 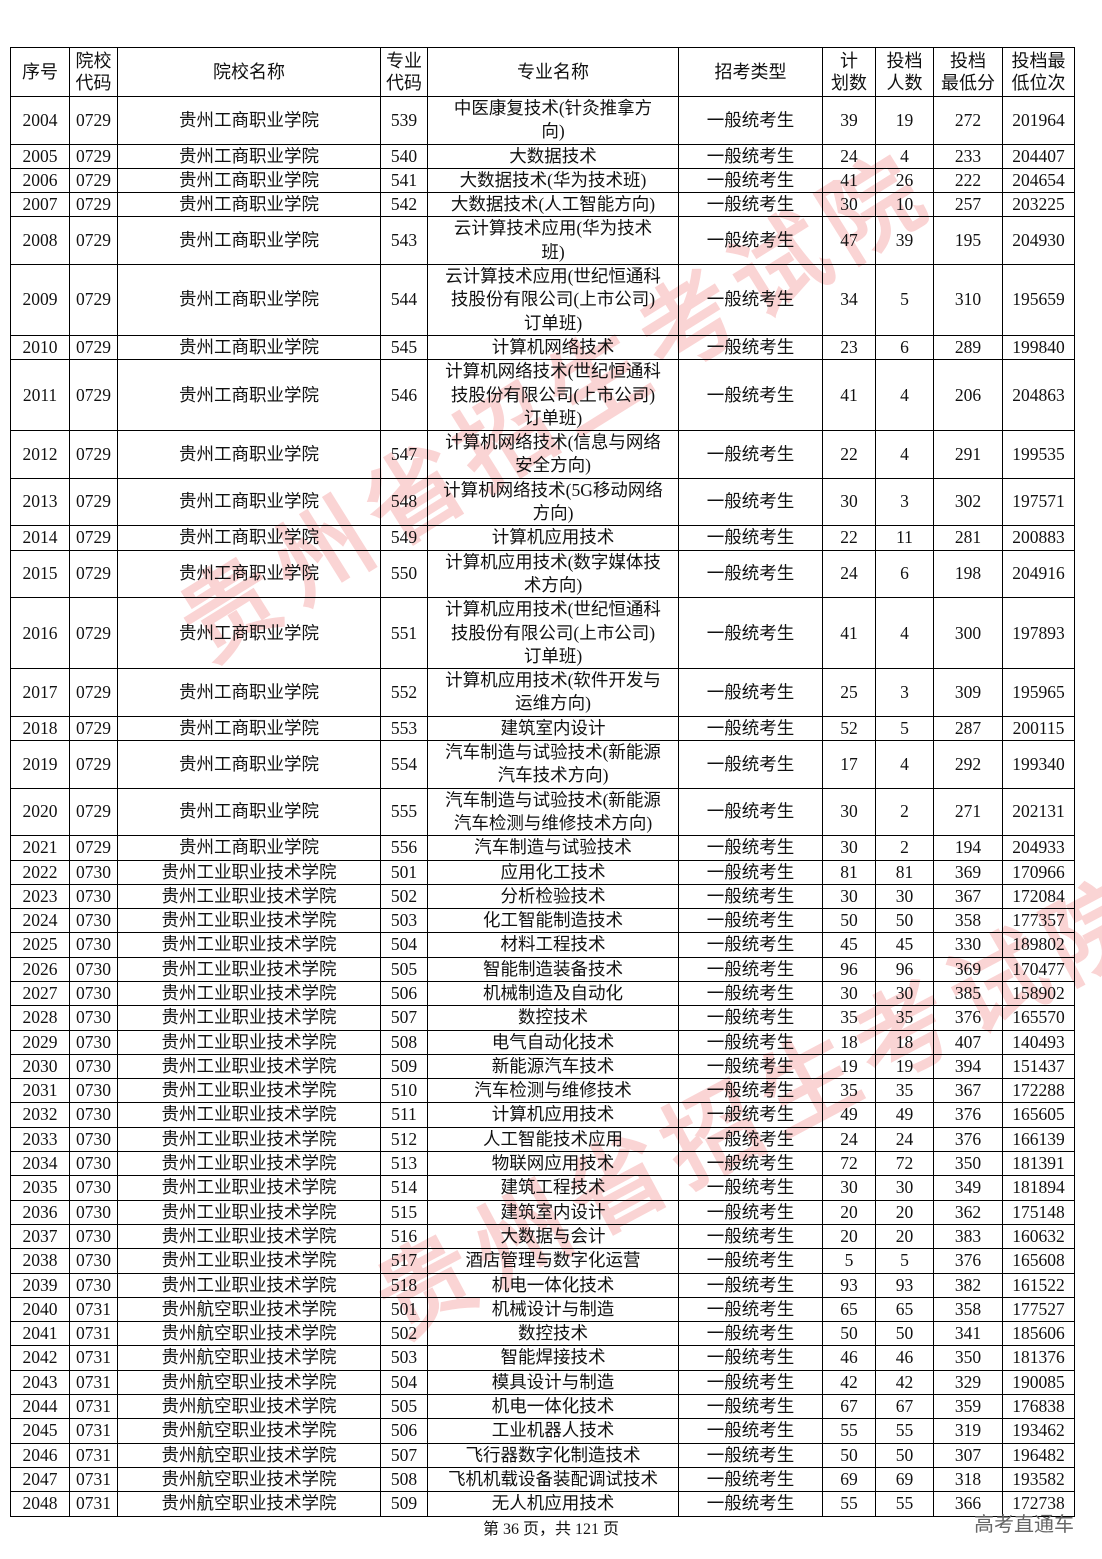 What do you see at coordinates (849, 1382) in the screenshot?
I see `cell-plan-count: 42` at bounding box center [849, 1382].